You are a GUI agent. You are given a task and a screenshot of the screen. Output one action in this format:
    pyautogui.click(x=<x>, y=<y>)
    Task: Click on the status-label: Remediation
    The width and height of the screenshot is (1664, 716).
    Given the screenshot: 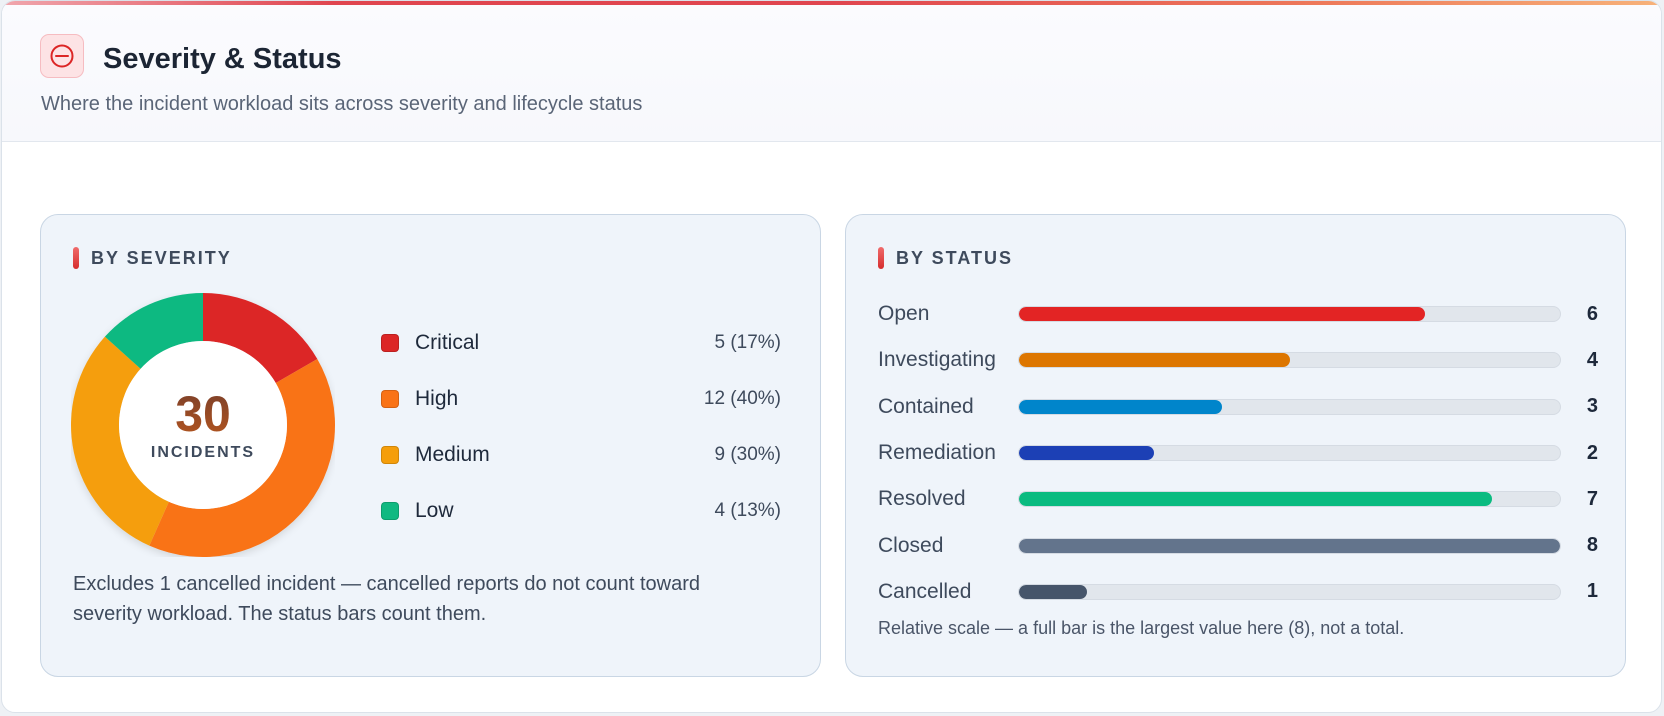 What is the action you would take?
    pyautogui.click(x=937, y=453)
    